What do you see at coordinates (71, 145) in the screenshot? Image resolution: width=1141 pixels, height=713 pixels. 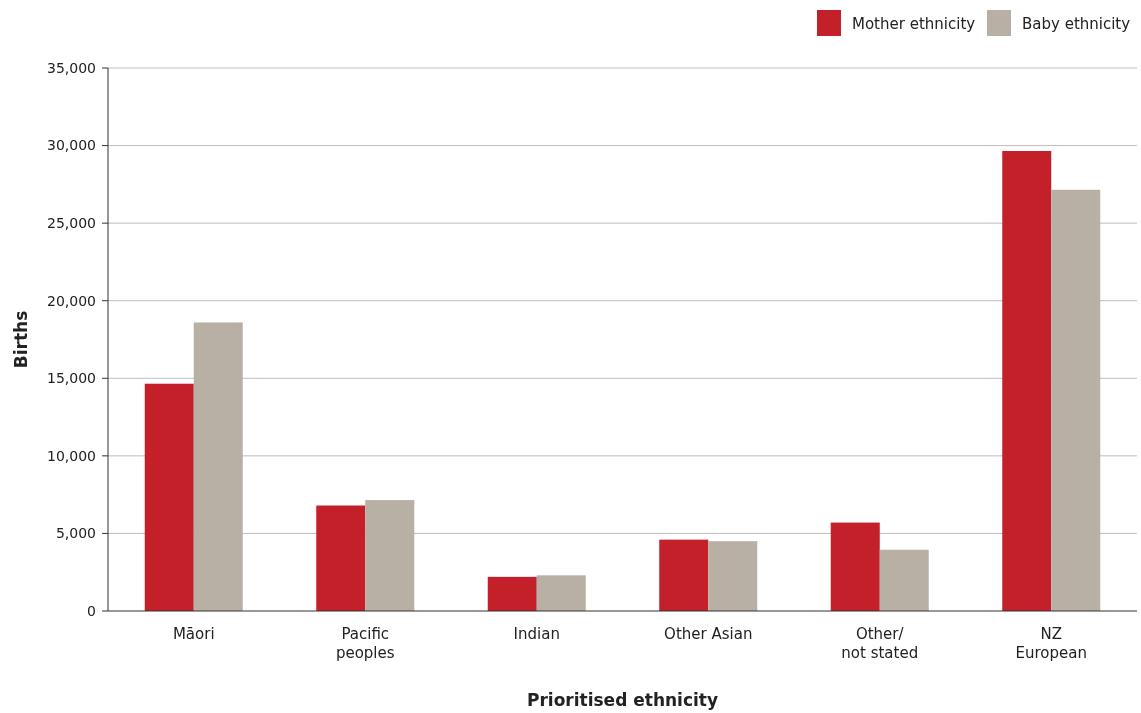 I see `y-tick-label: 30,000` at bounding box center [71, 145].